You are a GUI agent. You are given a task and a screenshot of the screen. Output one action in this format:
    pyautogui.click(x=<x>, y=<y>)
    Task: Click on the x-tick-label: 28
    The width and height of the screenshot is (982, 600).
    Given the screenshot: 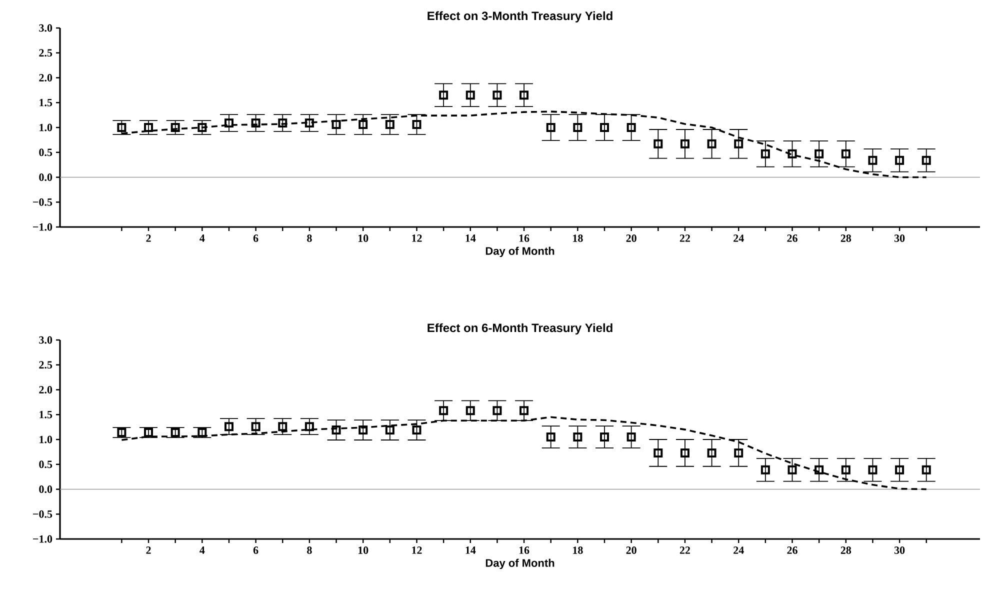 What is the action you would take?
    pyautogui.click(x=846, y=238)
    